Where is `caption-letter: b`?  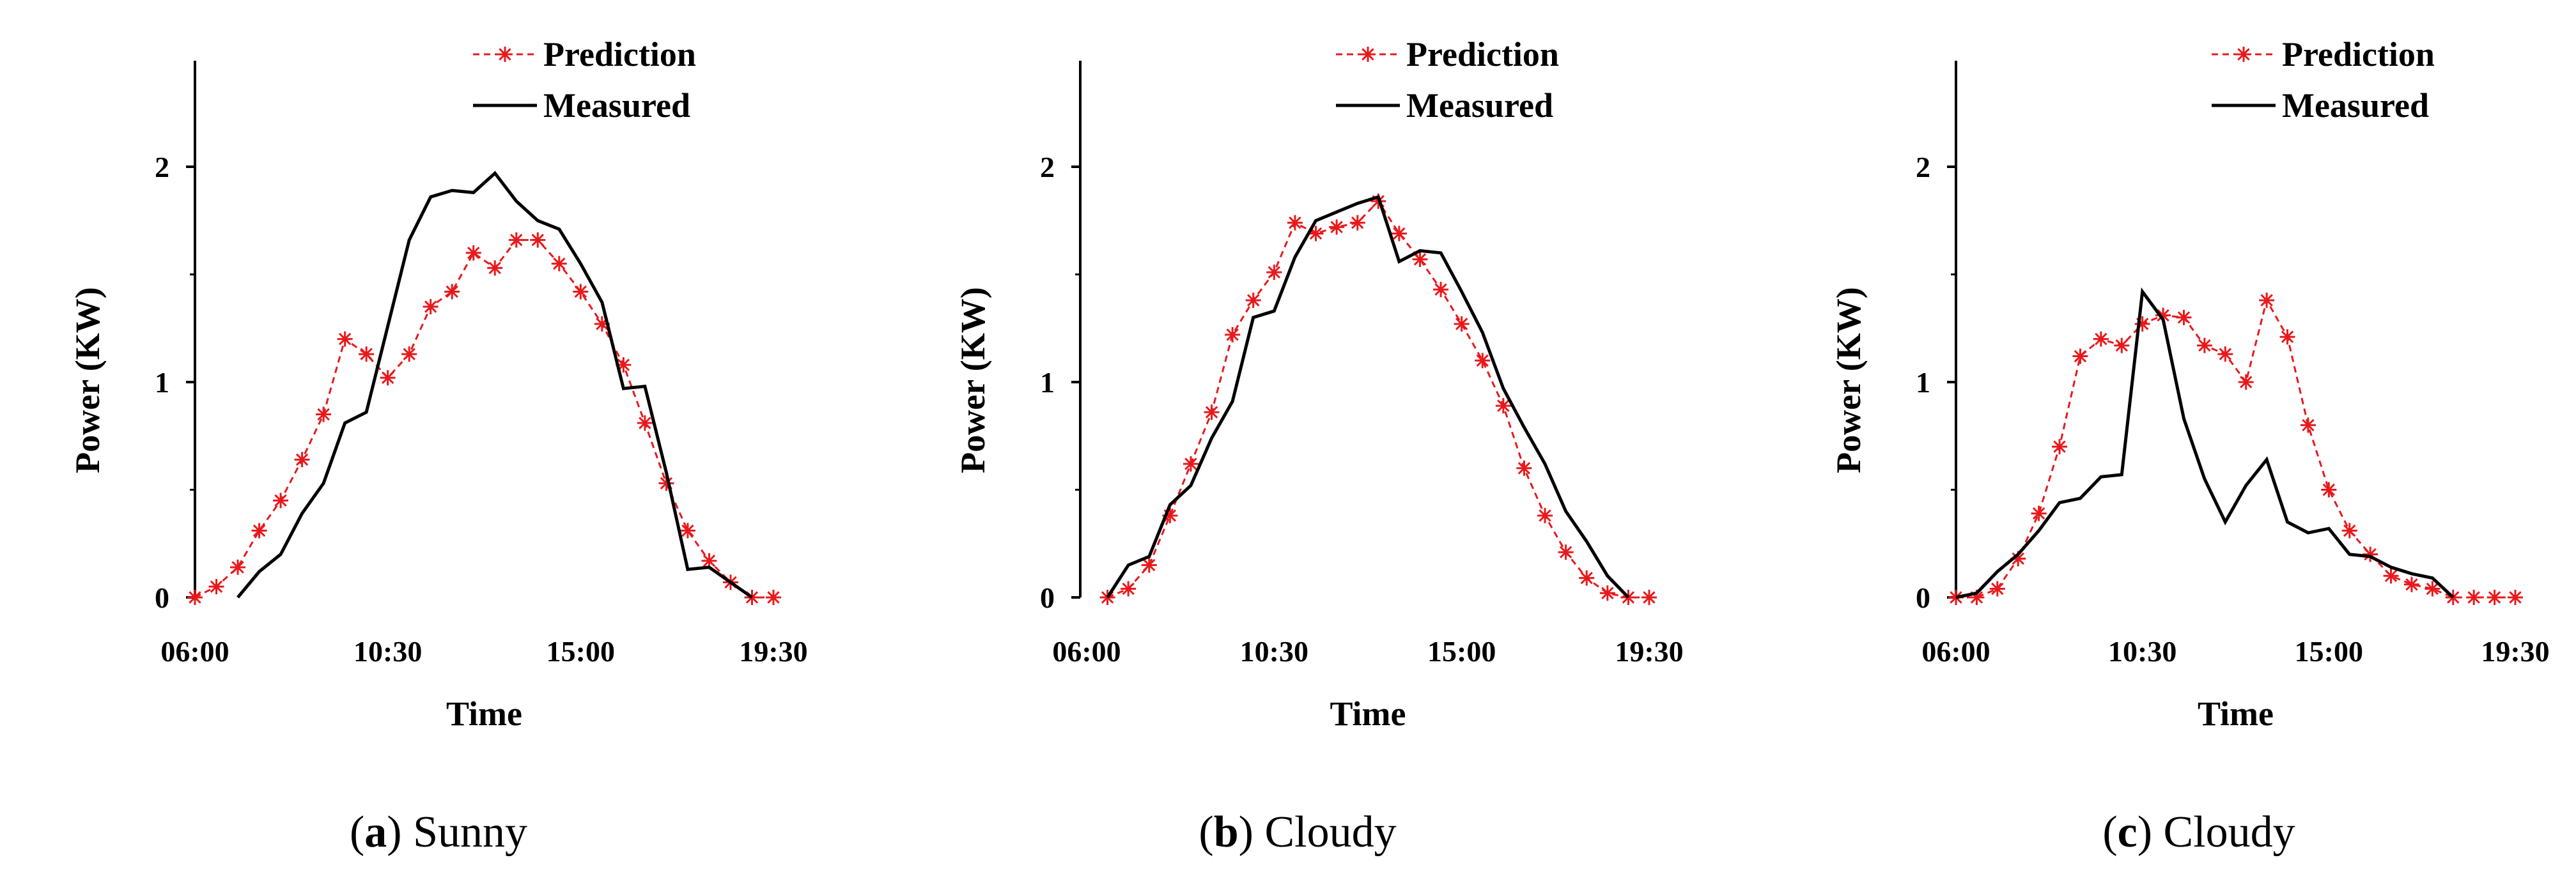
caption-letter: b is located at coordinates (1226, 833).